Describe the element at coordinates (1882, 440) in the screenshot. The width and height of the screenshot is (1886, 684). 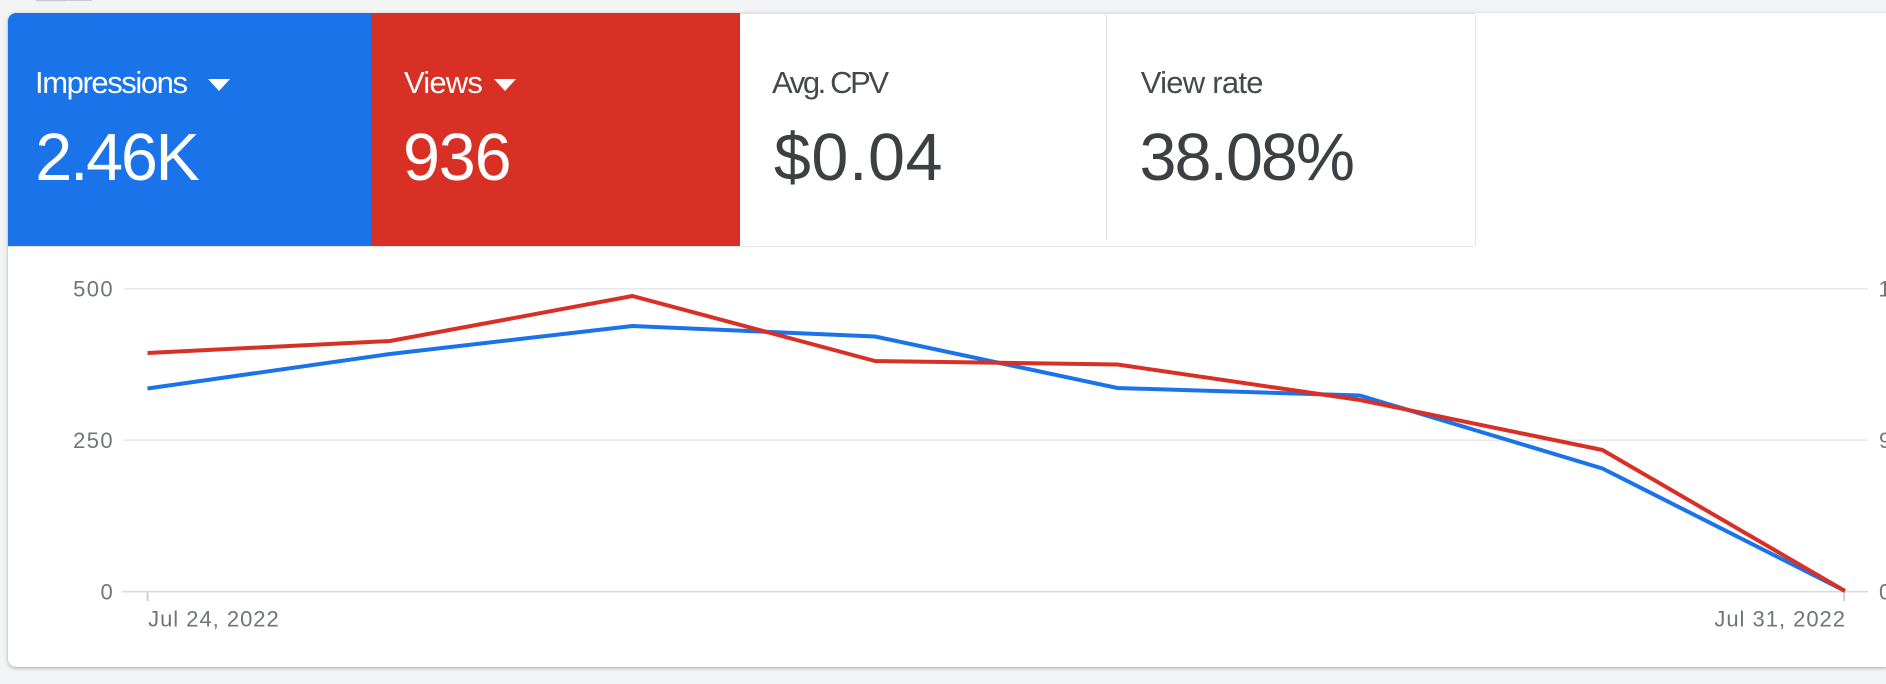
I see `svg-text: 90` at that location.